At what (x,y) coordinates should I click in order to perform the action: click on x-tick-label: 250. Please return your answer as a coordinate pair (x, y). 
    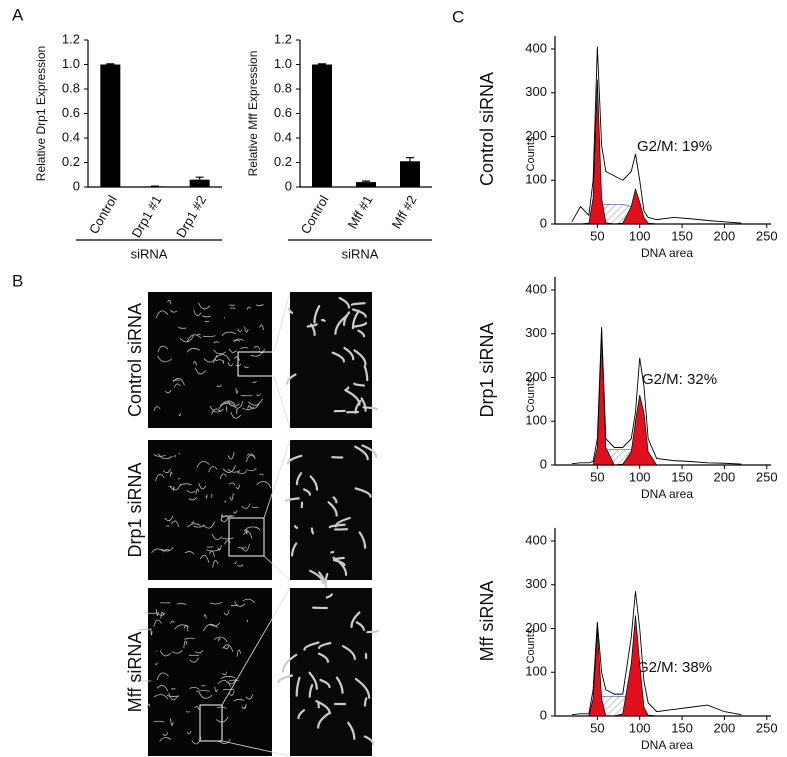
    Looking at the image, I should click on (767, 727).